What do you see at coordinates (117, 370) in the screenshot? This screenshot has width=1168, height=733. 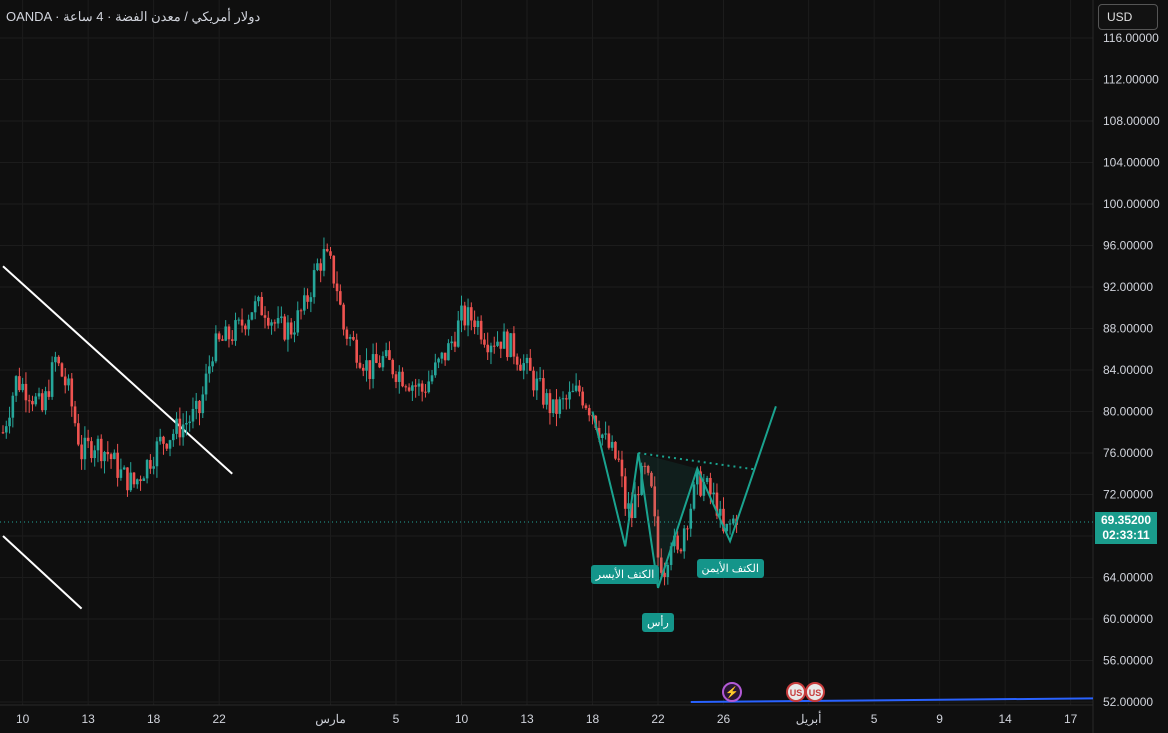 I see `trendline` at bounding box center [117, 370].